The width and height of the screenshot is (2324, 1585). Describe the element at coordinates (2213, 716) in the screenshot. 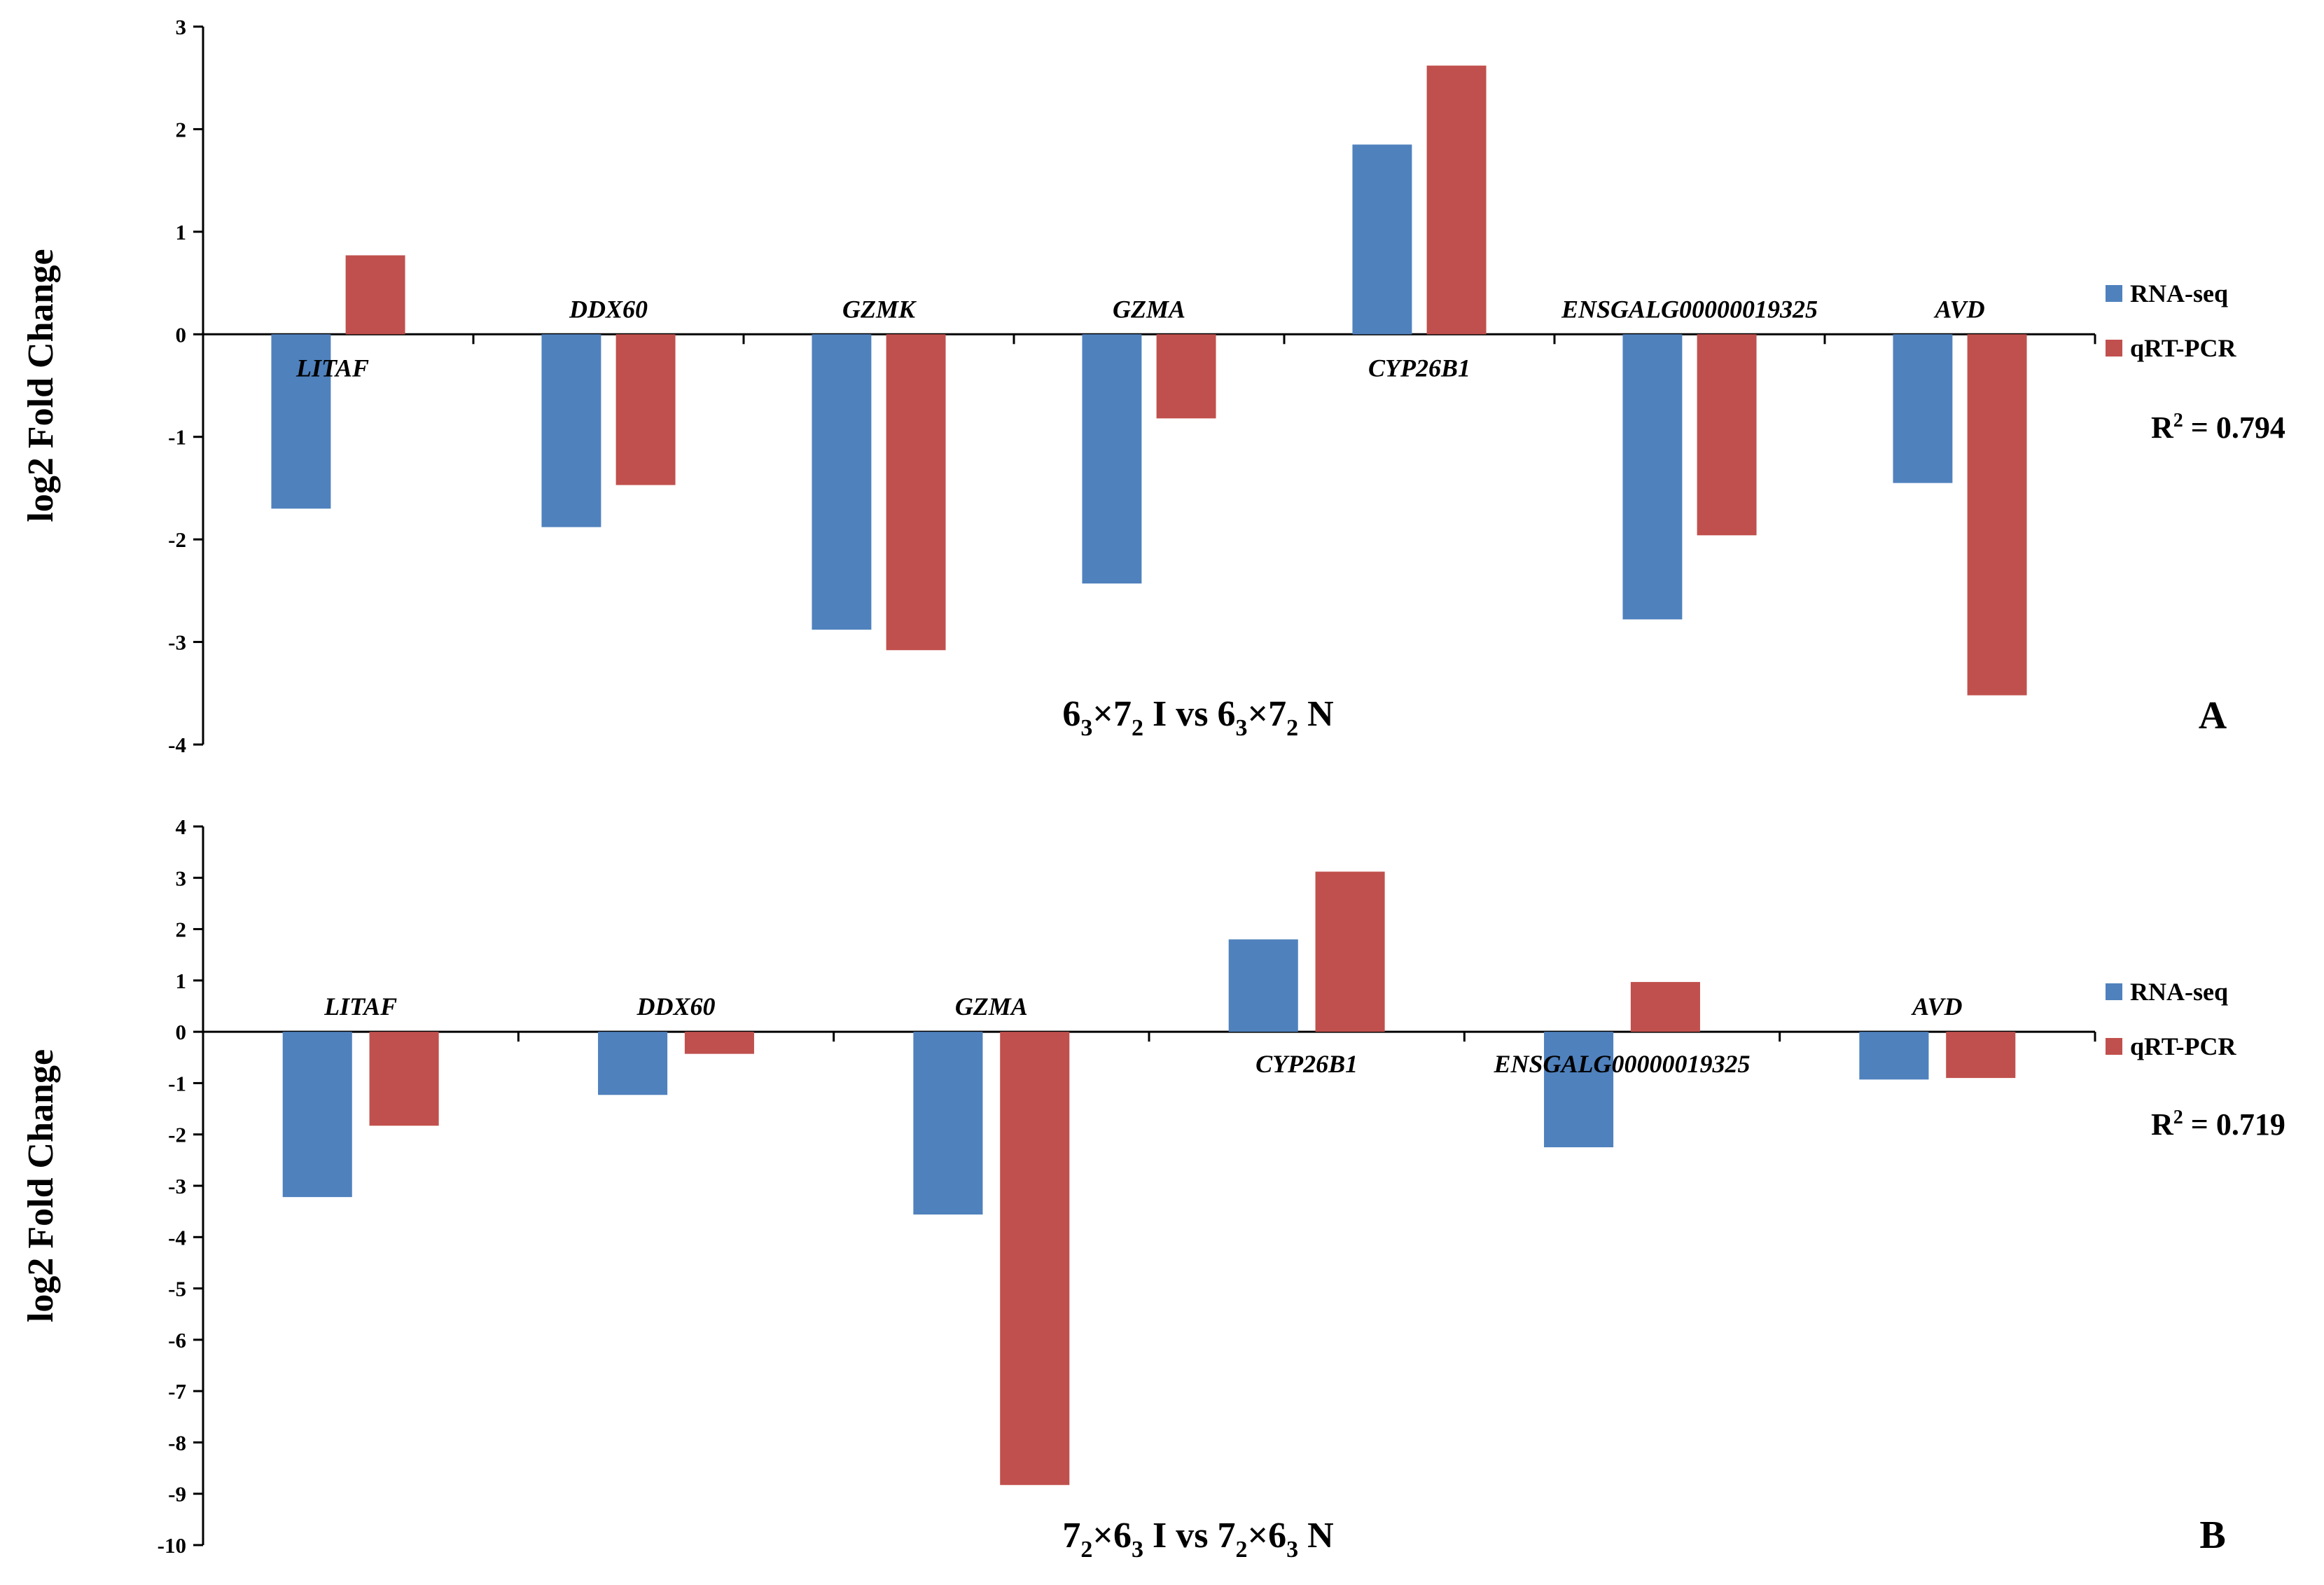

I see `panel-label: A` at that location.